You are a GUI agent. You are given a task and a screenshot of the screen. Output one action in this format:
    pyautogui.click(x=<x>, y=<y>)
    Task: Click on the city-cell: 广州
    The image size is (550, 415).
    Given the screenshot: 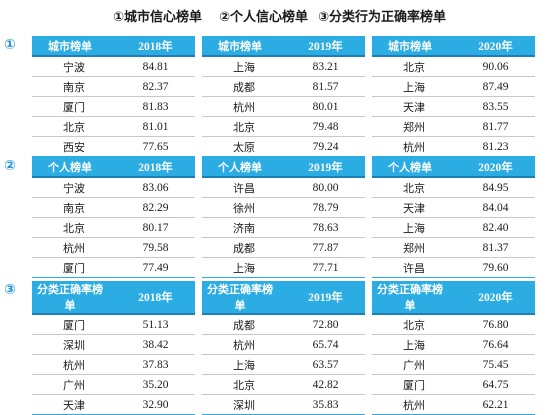 What is the action you would take?
    pyautogui.click(x=74, y=384)
    